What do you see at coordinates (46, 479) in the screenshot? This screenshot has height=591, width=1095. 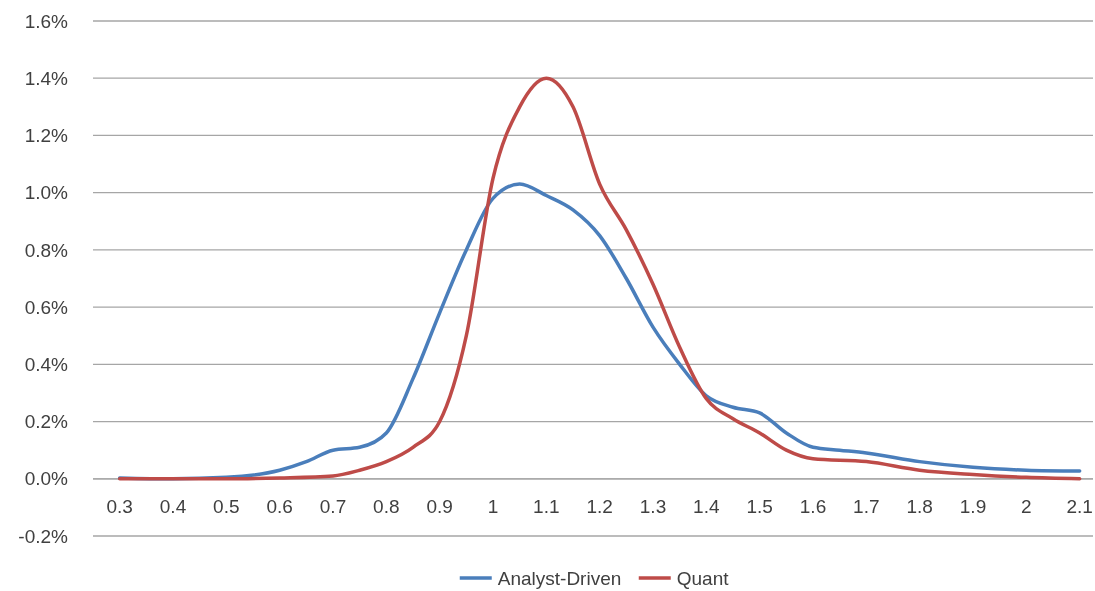 I see `y-tick-label: 0.0%` at bounding box center [46, 479].